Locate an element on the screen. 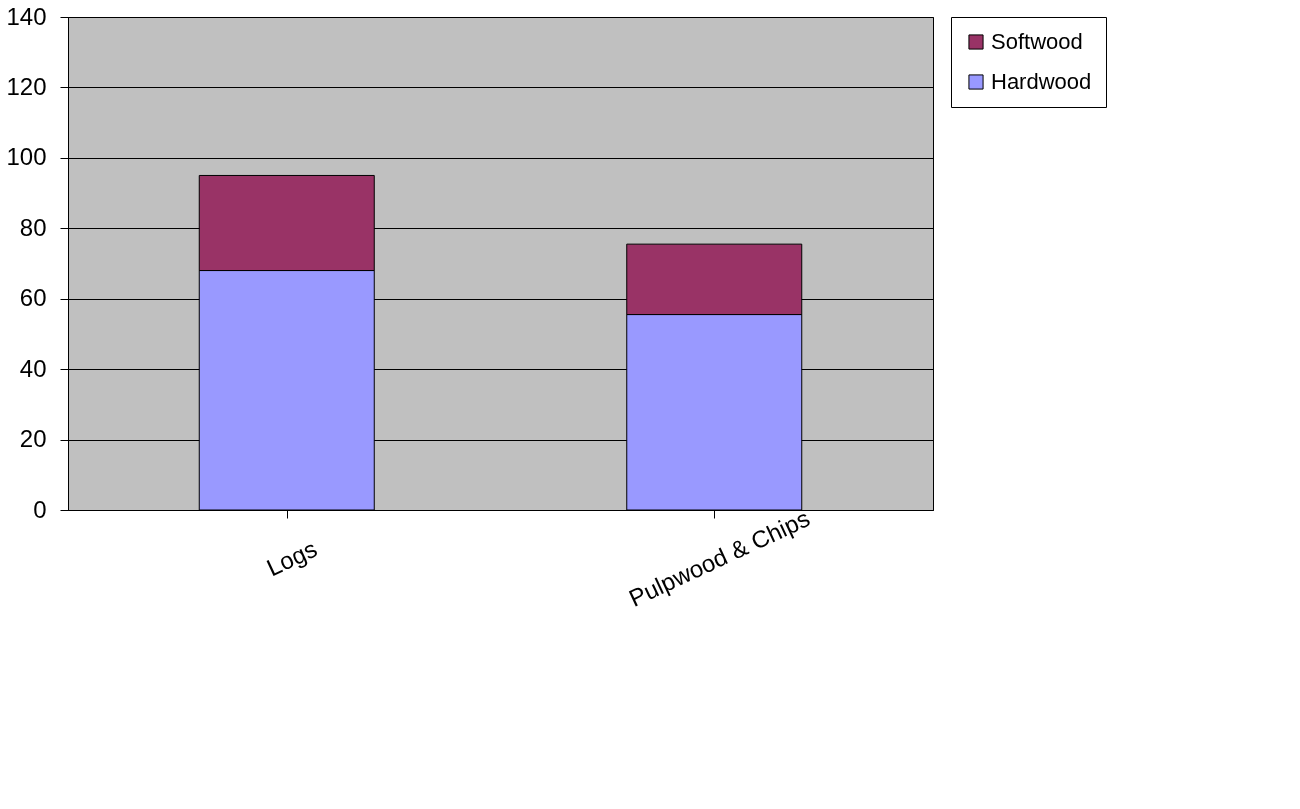 This screenshot has width=1300, height=809. y-tick-label: 100 is located at coordinates (26, 157).